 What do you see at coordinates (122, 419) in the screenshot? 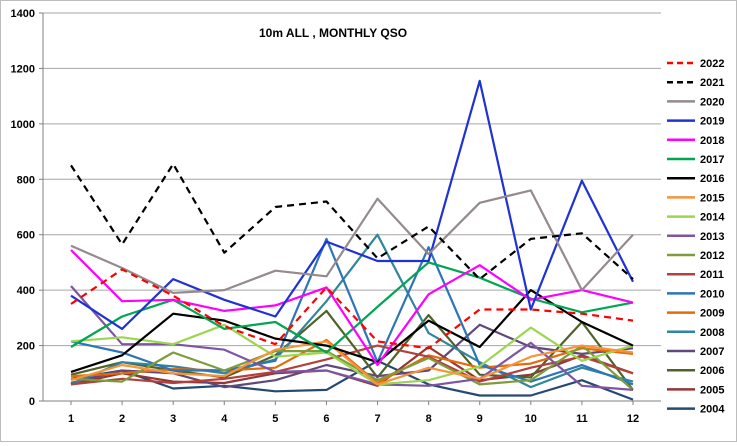
I see `x-tick-label: 2` at bounding box center [122, 419].